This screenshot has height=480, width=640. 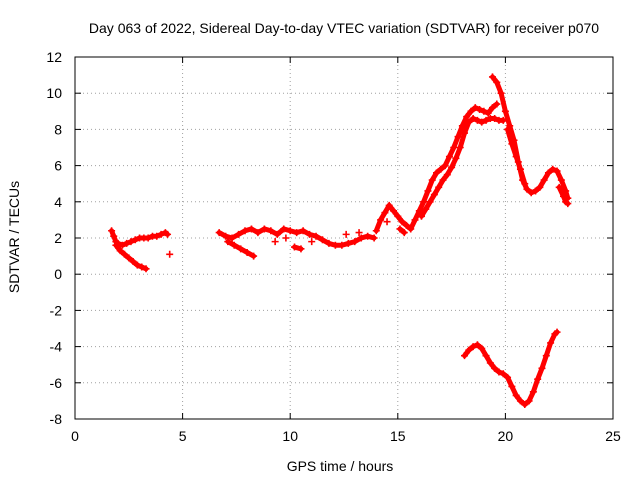 I want to click on y-tick-label: -4, so click(x=56, y=347).